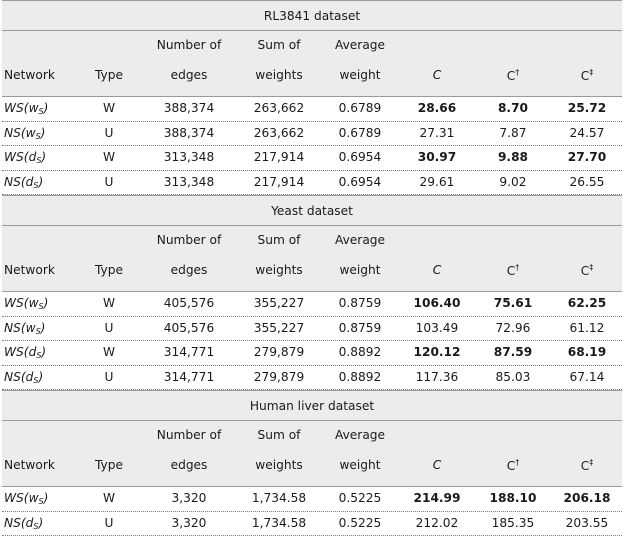 This screenshot has width=625, height=536. Describe the element at coordinates (30, 523) in the screenshot. I see `network-arg: d` at that location.